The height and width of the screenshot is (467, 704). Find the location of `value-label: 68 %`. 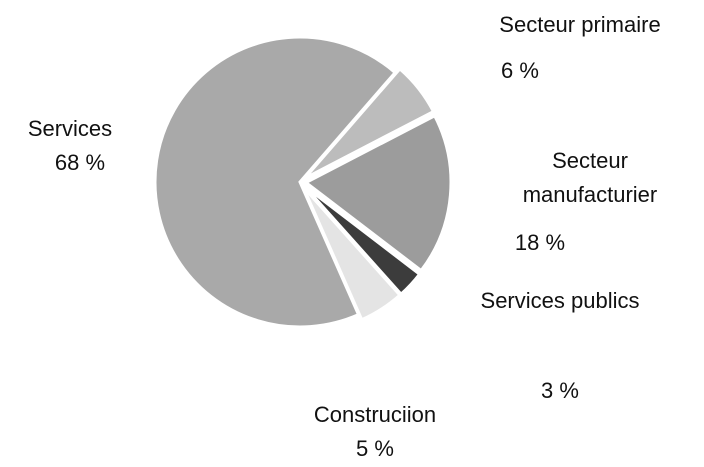

value-label: 68 % is located at coordinates (80, 162).